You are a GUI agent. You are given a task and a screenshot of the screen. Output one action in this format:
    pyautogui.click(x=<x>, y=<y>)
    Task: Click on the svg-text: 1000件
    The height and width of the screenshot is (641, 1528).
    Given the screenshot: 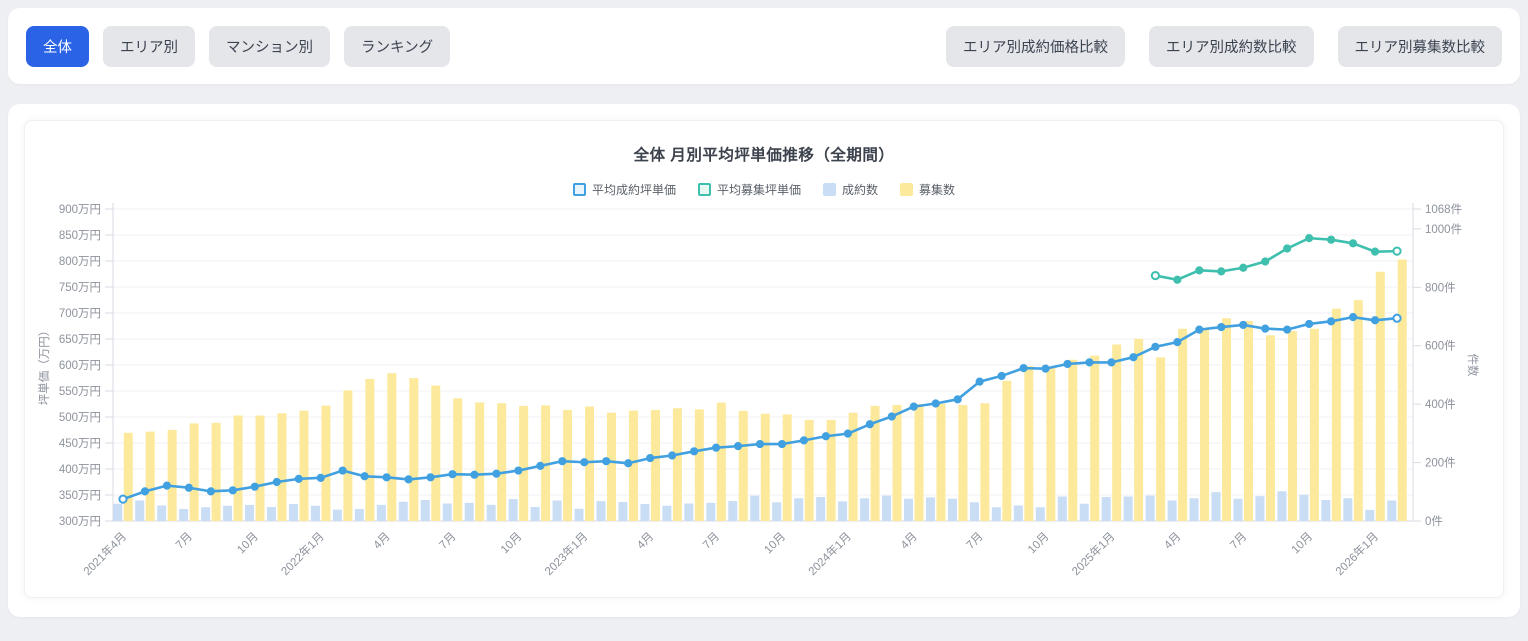 What is the action you would take?
    pyautogui.click(x=1443, y=229)
    